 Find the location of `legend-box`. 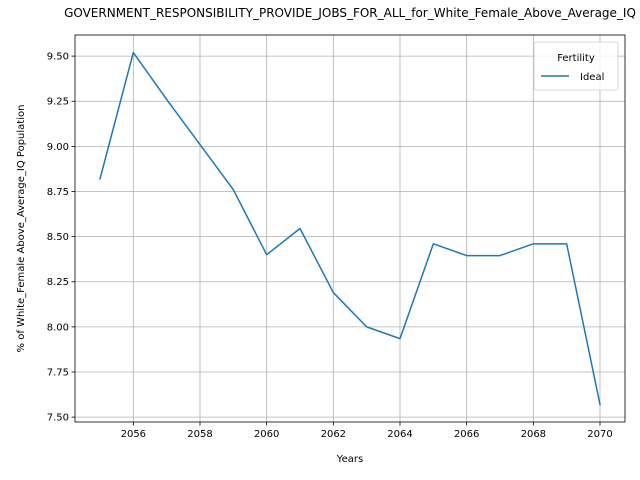

legend-box is located at coordinates (576, 66).